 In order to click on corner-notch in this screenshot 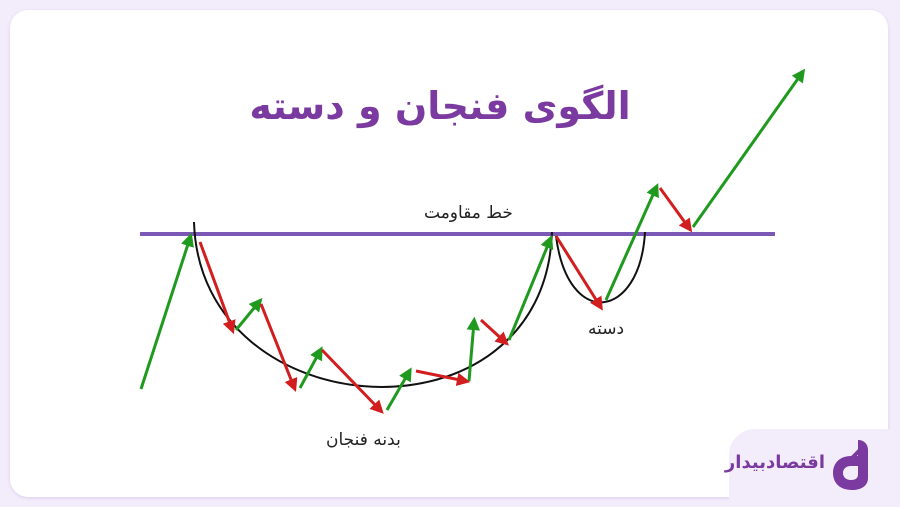, I will do `click(814, 468)`.